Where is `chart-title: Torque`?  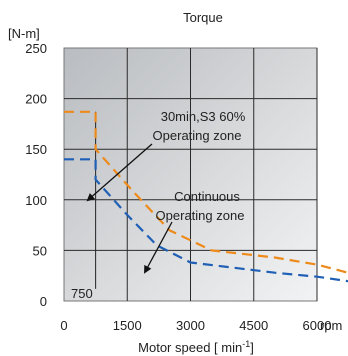
chart-title: Torque is located at coordinates (203, 17).